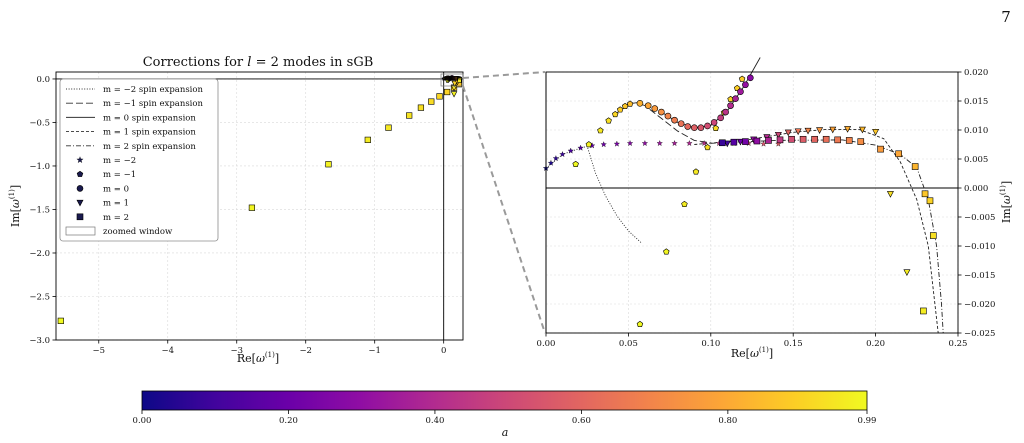 The height and width of the screenshot is (443, 1024). What do you see at coordinates (15, 206) in the screenshot?
I see `main-chart-y-label: Im[ω(1)]` at bounding box center [15, 206].